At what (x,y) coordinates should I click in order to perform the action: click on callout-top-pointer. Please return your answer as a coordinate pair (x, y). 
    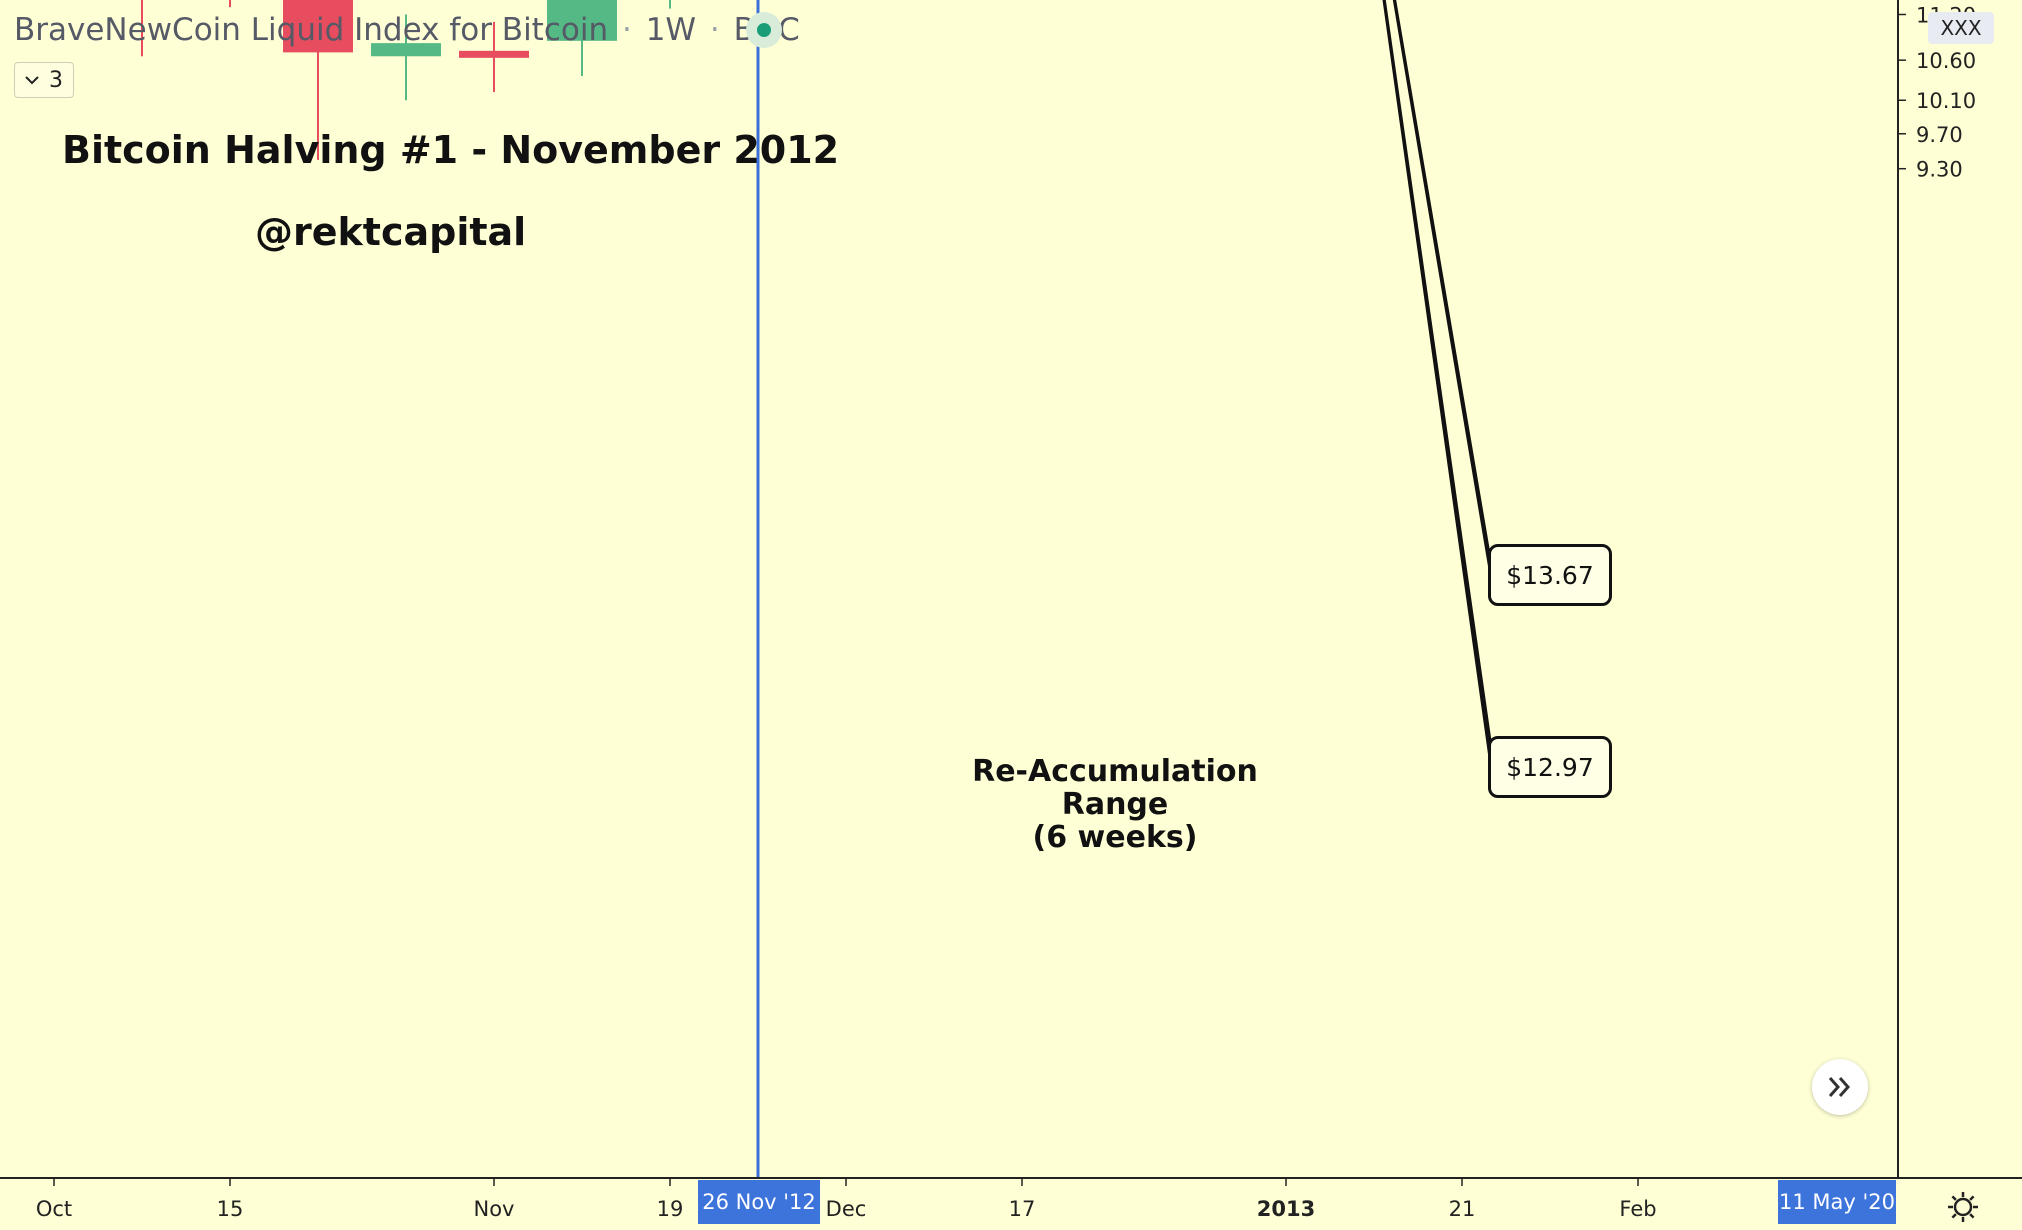
    Looking at the image, I should click on (1444, 297).